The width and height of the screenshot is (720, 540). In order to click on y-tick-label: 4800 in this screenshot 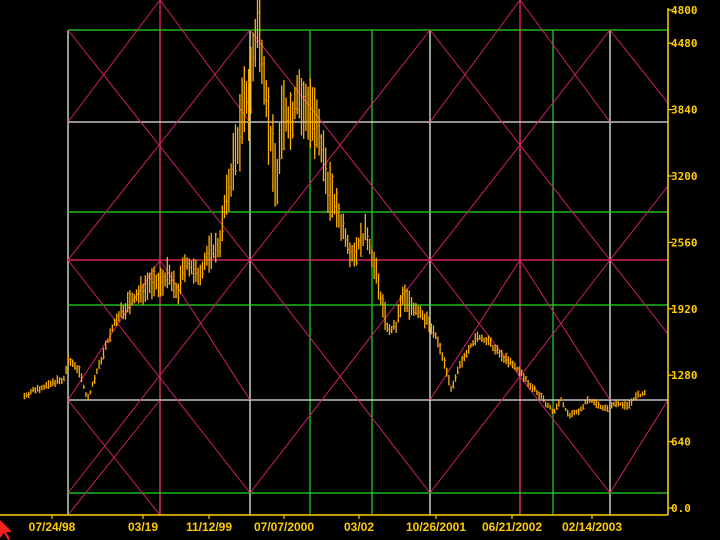, I will do `click(684, 10)`.